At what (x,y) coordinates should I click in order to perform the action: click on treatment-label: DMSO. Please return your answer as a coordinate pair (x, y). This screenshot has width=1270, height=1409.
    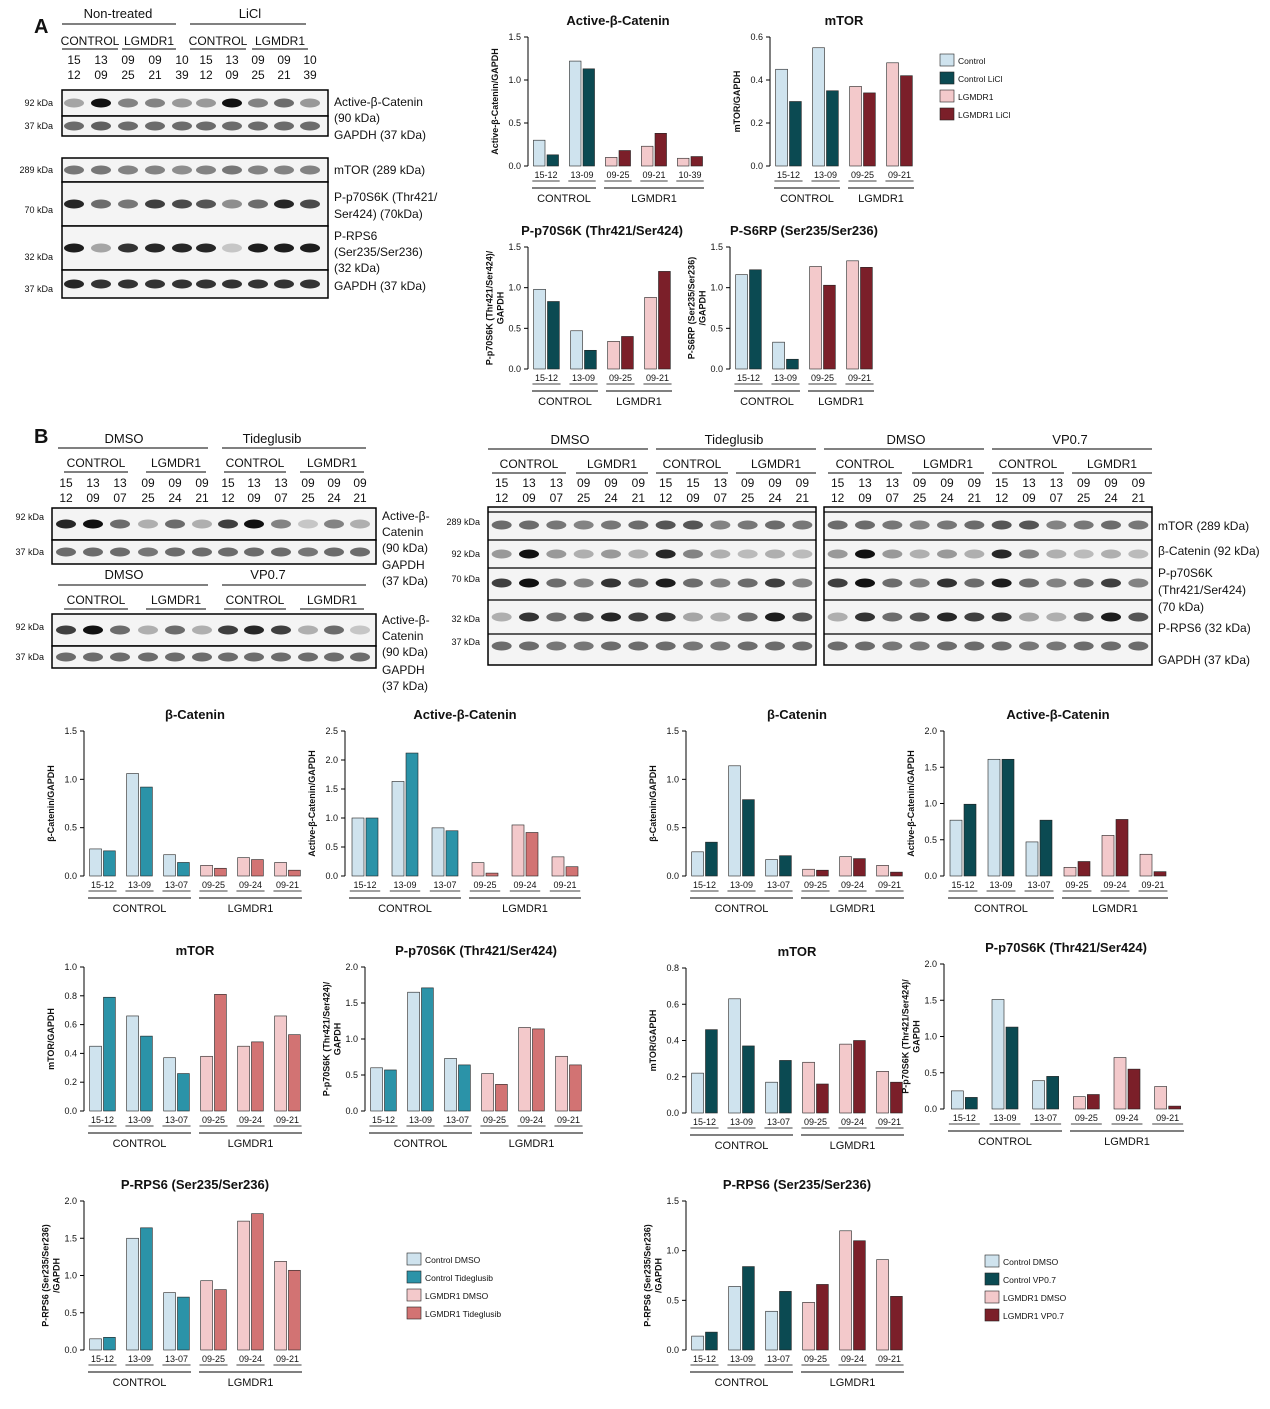
    Looking at the image, I should click on (124, 574).